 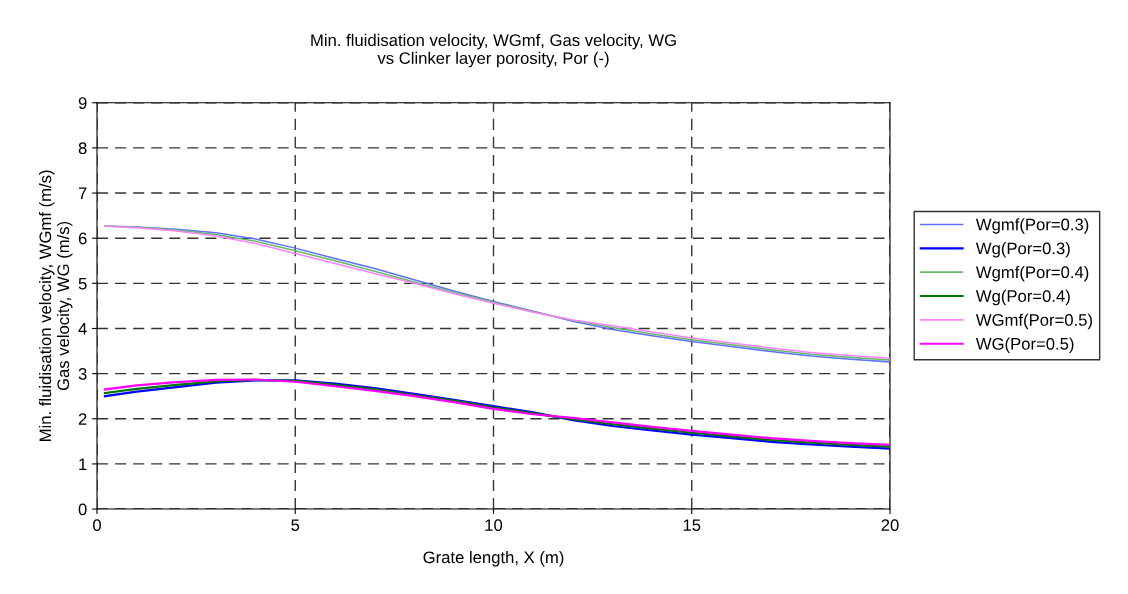 What do you see at coordinates (82, 193) in the screenshot?
I see `y-tick-label: 7` at bounding box center [82, 193].